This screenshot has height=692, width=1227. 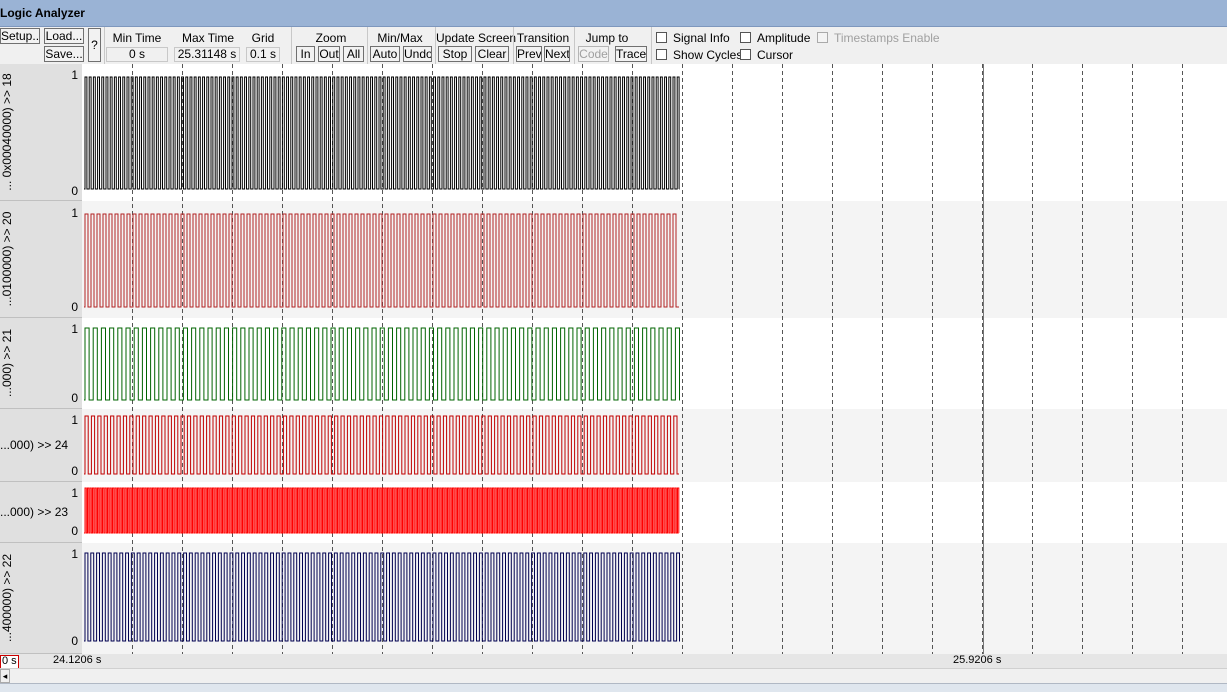 What do you see at coordinates (775, 55) in the screenshot?
I see `cursor-label: Cursor` at bounding box center [775, 55].